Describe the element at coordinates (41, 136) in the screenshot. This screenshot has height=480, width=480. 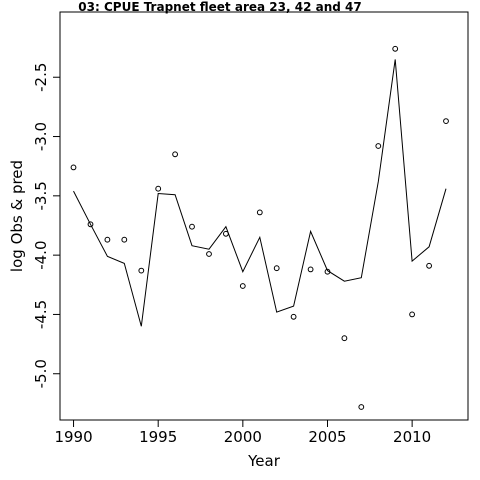
I see `y-tick-label: -3.0` at that location.